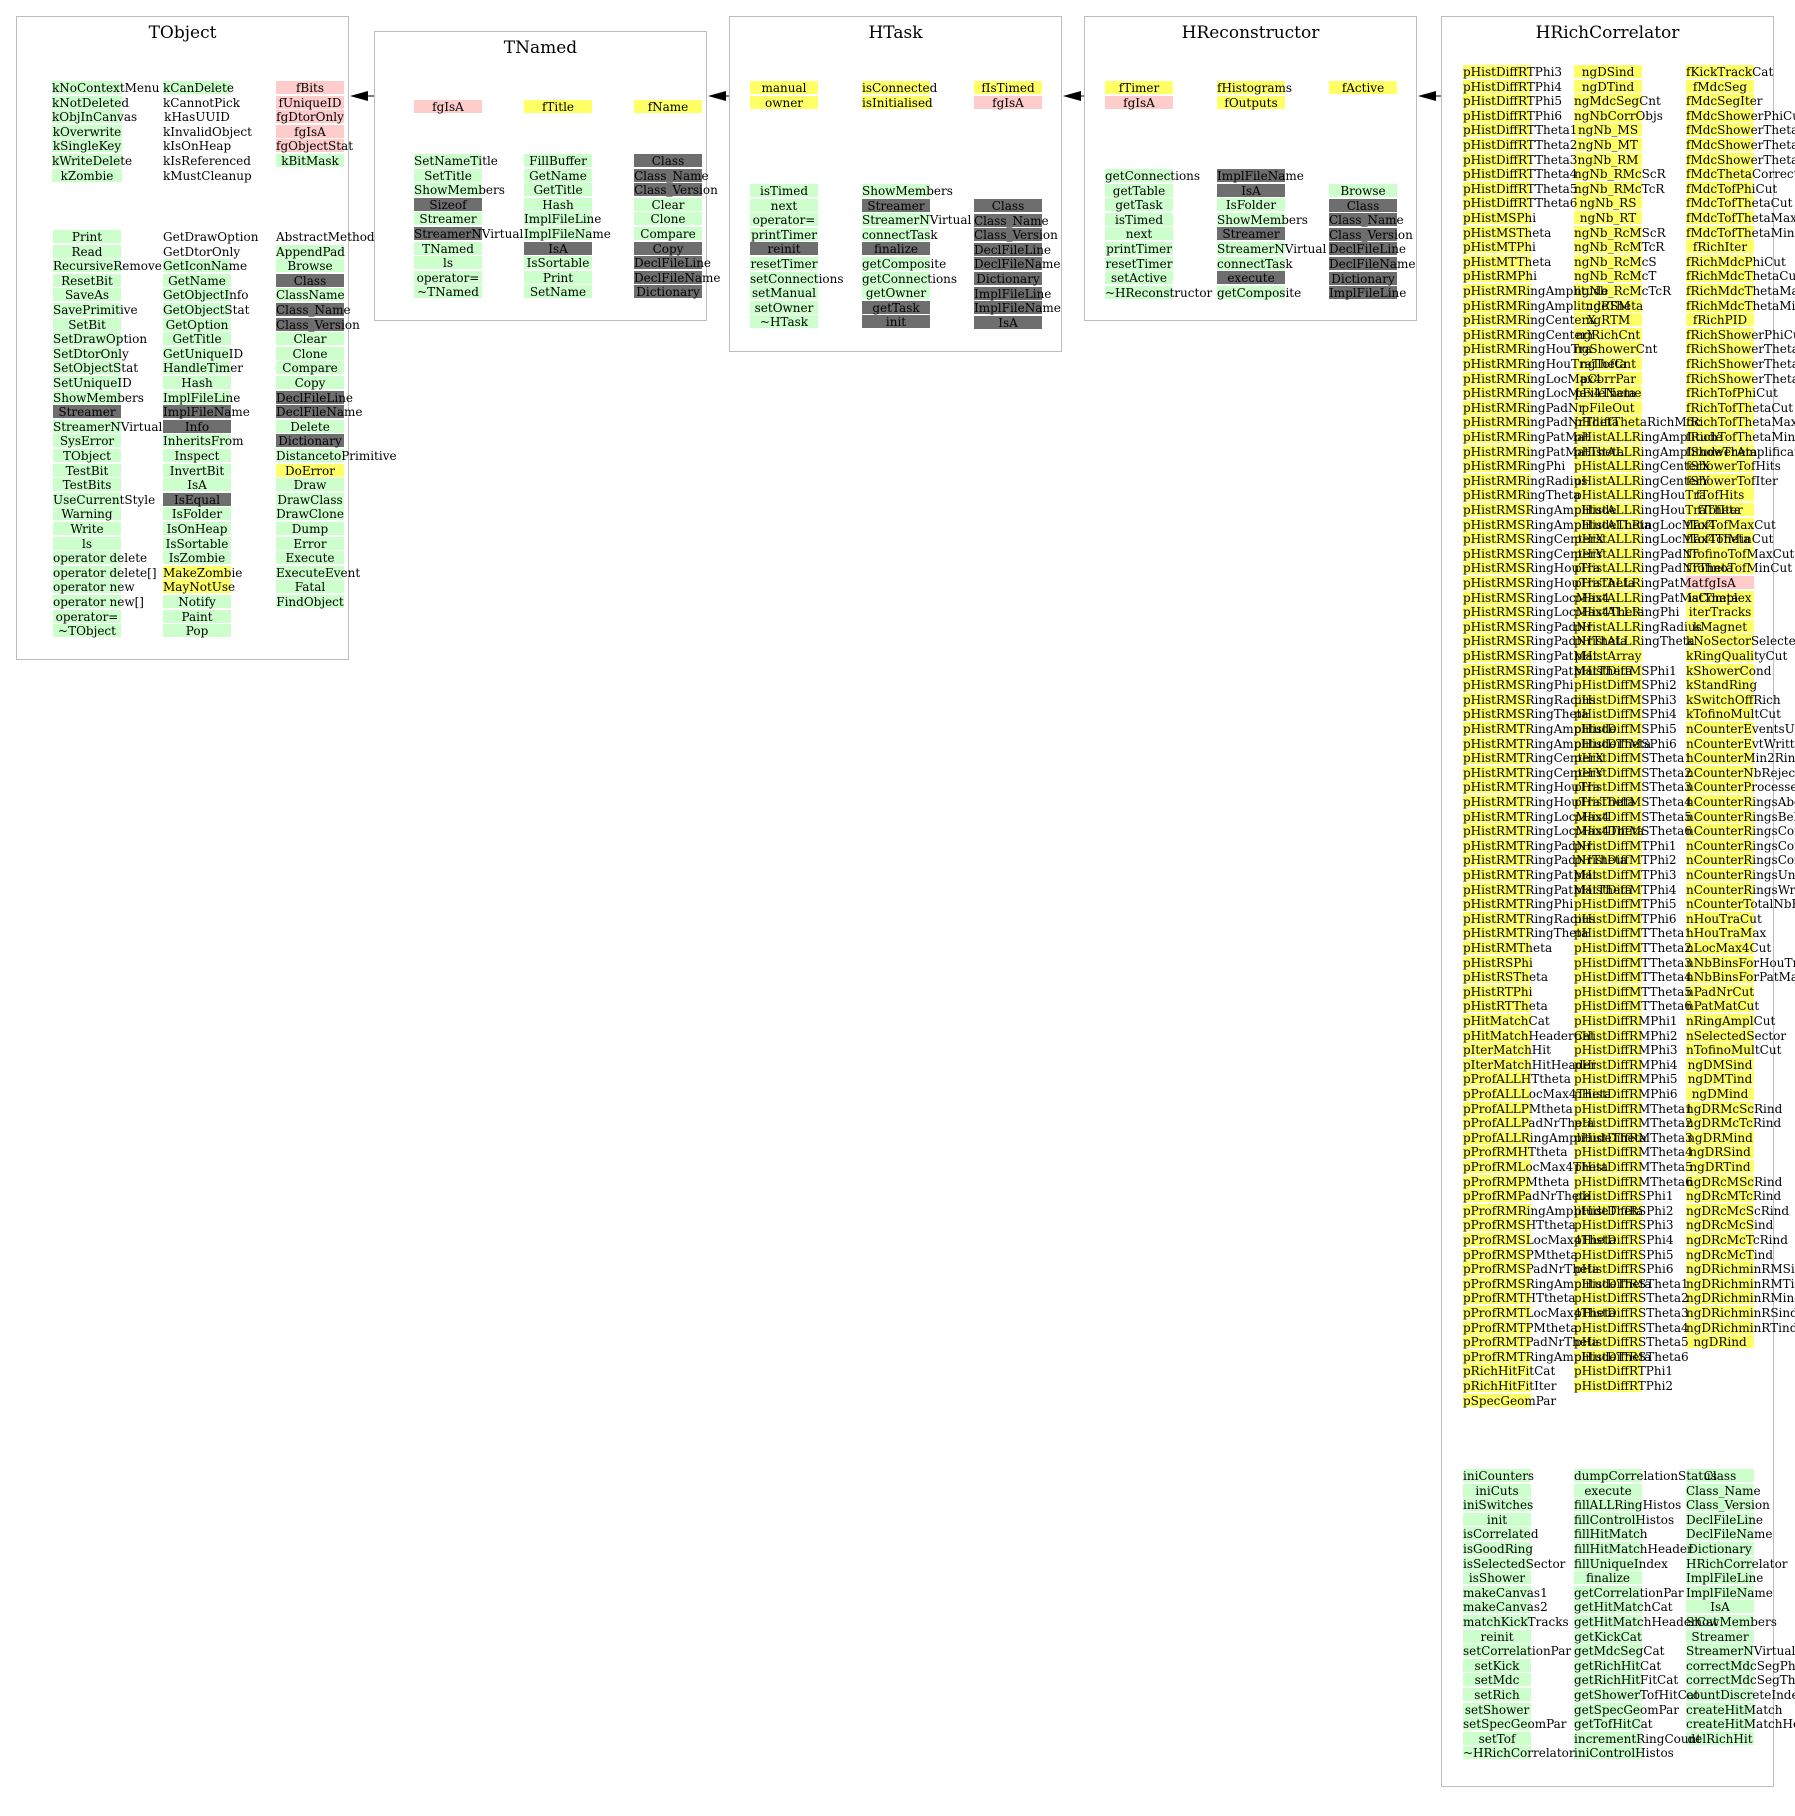 This screenshot has height=1816, width=1795. Describe the element at coordinates (197, 616) in the screenshot. I see `member-item: Paint` at that location.